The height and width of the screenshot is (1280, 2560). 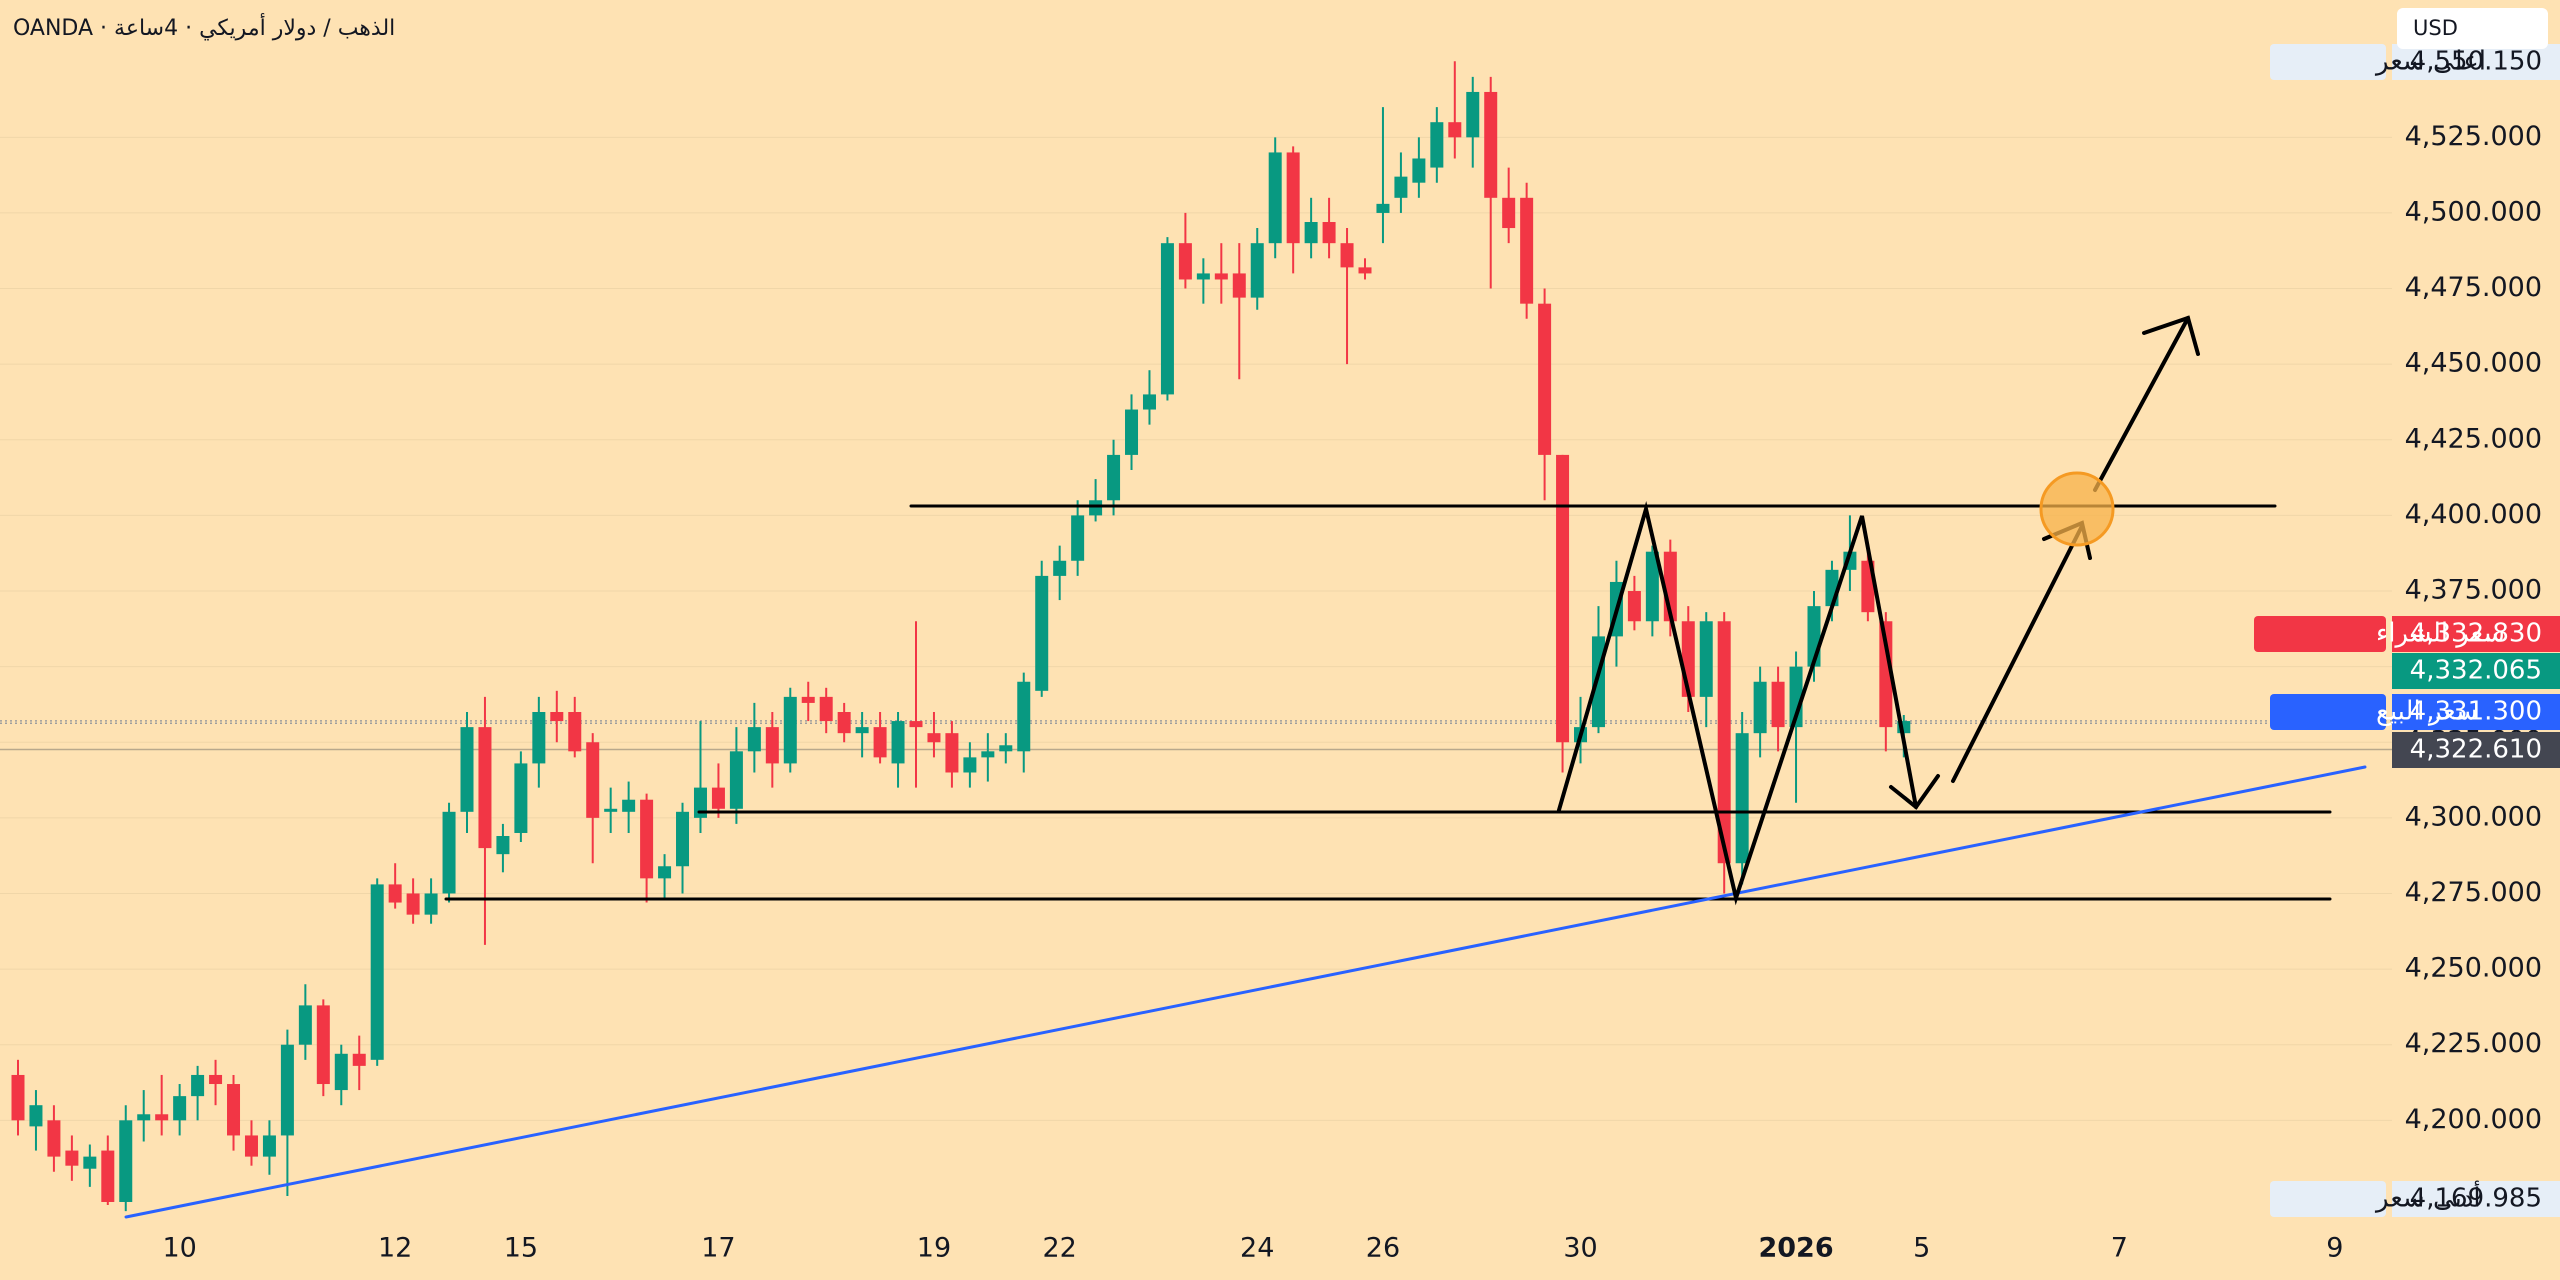 What do you see at coordinates (2427, 1197) in the screenshot?
I see `price-label-name: أدنى سعر` at bounding box center [2427, 1197].